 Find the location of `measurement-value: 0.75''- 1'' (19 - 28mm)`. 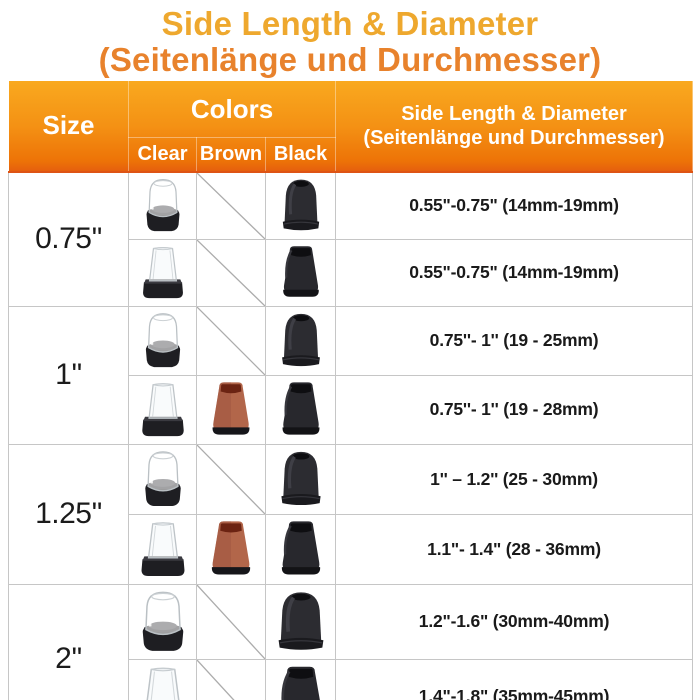

measurement-value: 0.75''- 1'' (19 - 28mm) is located at coordinates (514, 409).